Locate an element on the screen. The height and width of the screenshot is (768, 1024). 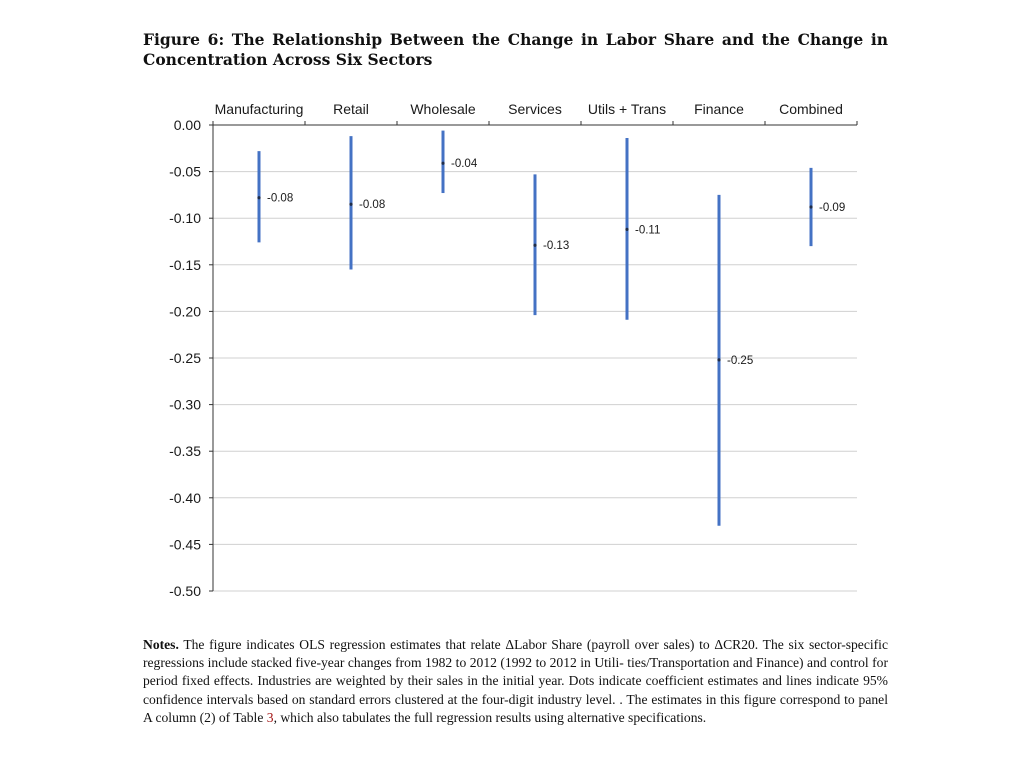
y-tick-label: -0.30 is located at coordinates (185, 405).